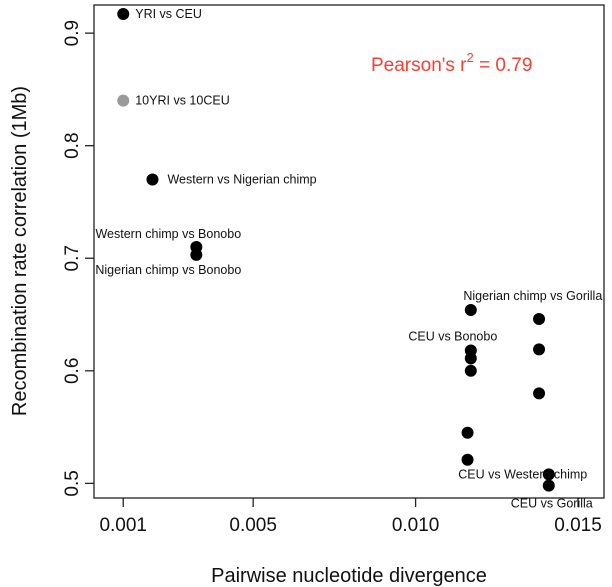  What do you see at coordinates (349, 576) in the screenshot?
I see `x-axis-title: Pairwise nucleotide divergence` at bounding box center [349, 576].